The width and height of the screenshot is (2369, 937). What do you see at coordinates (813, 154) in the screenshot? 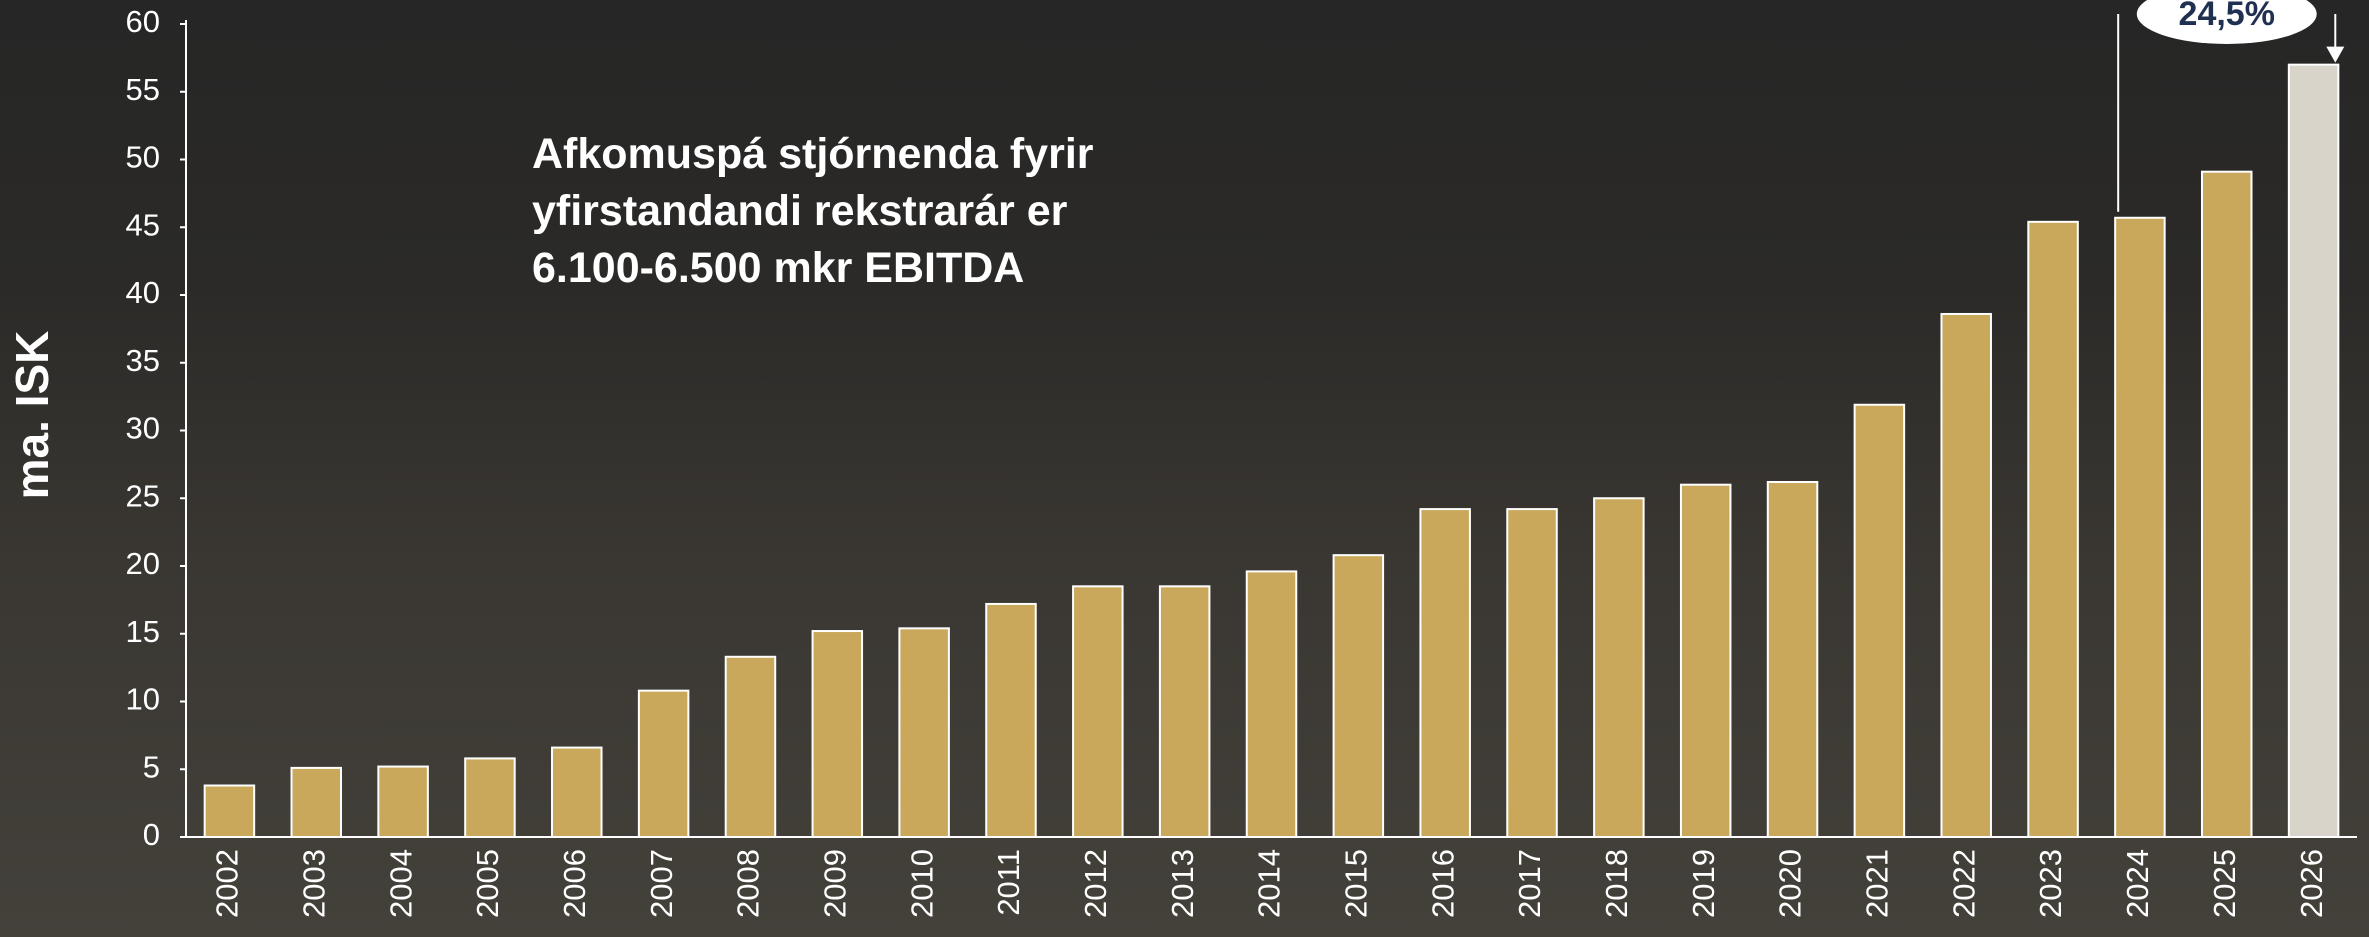
I see `chart-title-line: Afkomuspá stjórnenda fyrir` at bounding box center [813, 154].